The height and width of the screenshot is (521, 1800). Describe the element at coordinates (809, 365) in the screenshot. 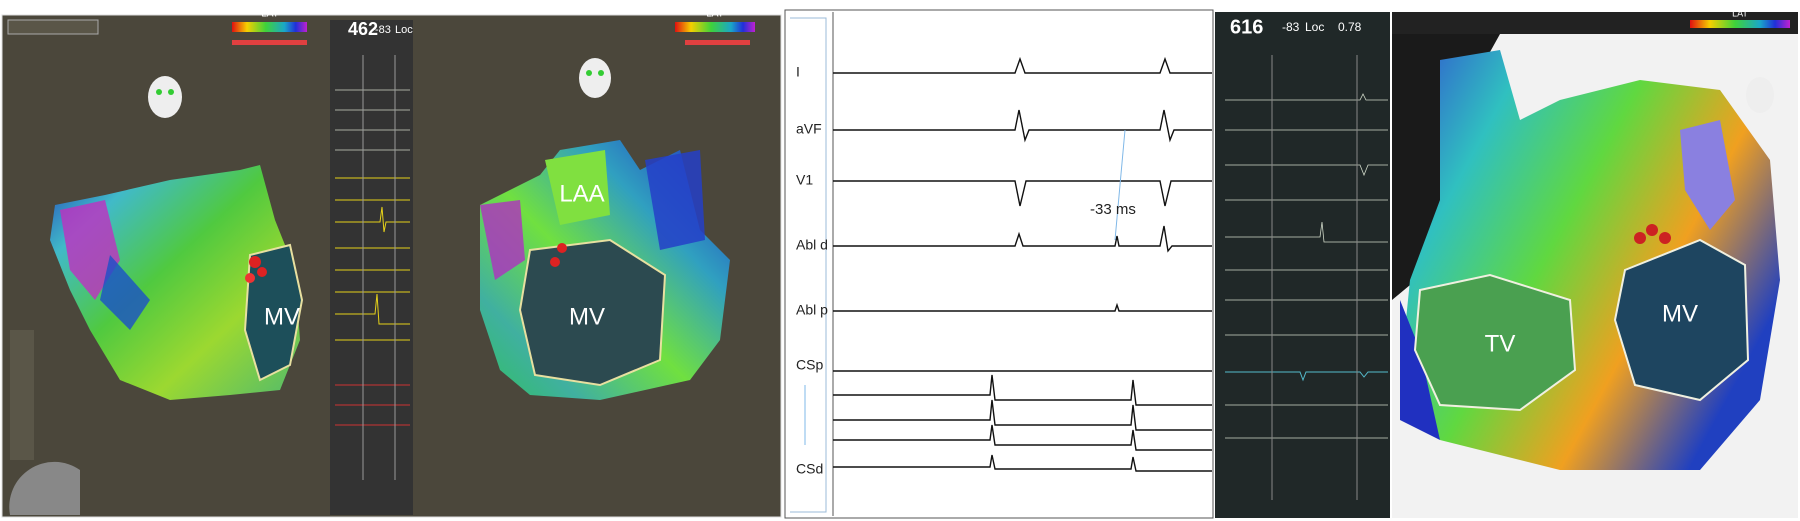

I see `lead-label: CSp` at that location.